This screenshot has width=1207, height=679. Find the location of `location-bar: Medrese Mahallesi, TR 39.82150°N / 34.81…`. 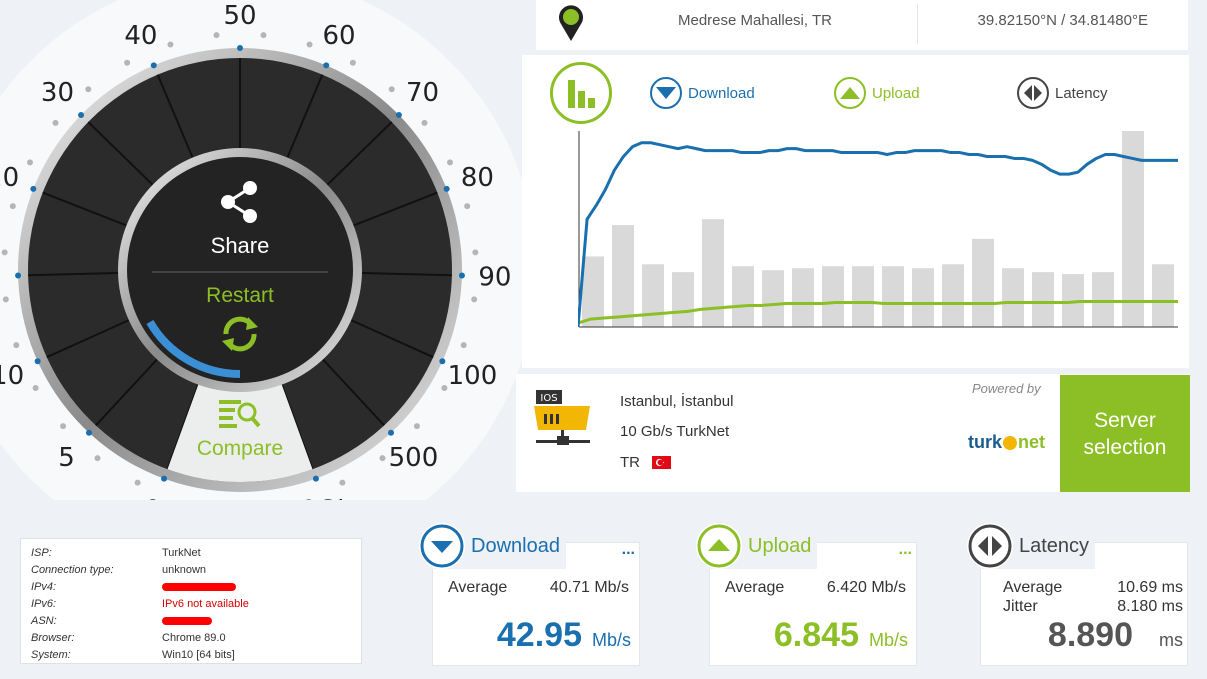

location-bar: Medrese Mahallesi, TR 39.82150°N / 34.81… is located at coordinates (862, 25).